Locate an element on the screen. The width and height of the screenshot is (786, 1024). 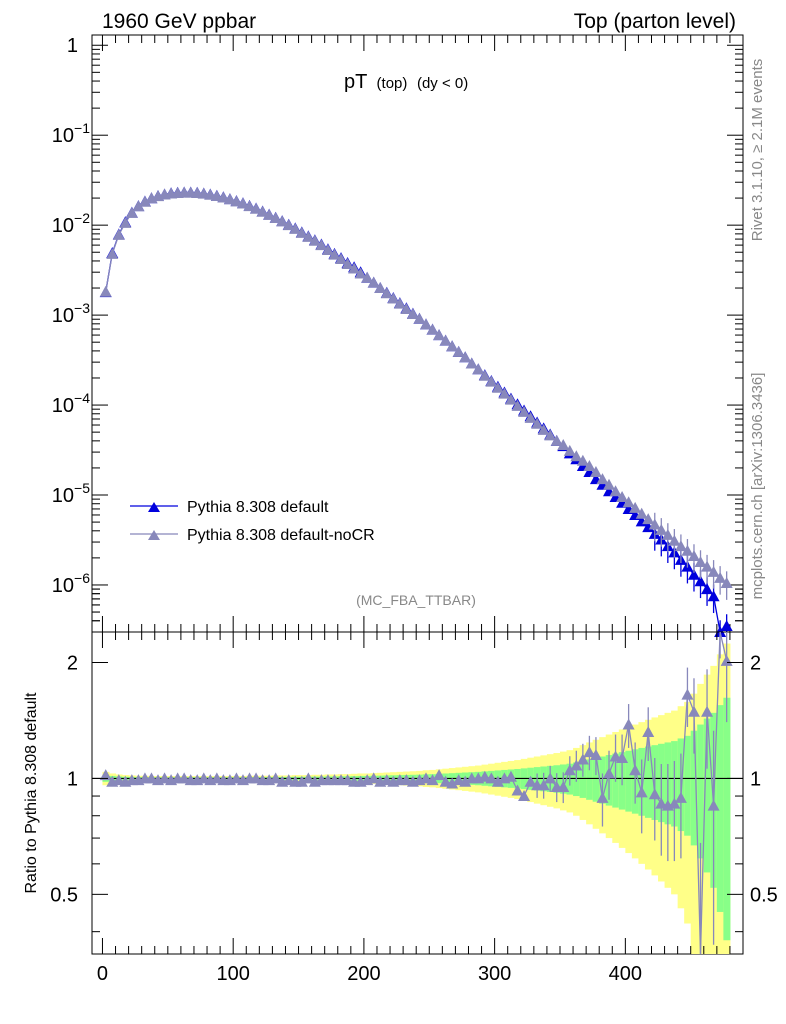
x-tick-labels: 0 100 200 300 400 is located at coordinates (369, 974).